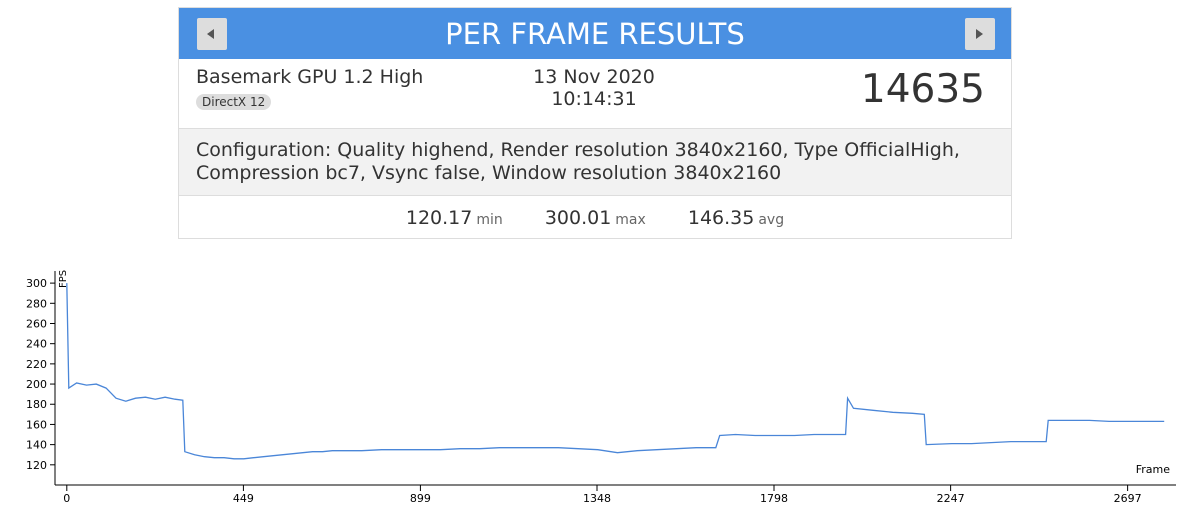 This screenshot has height=514, width=1200. What do you see at coordinates (1153, 469) in the screenshot?
I see `x-axis-label: Frame` at bounding box center [1153, 469].